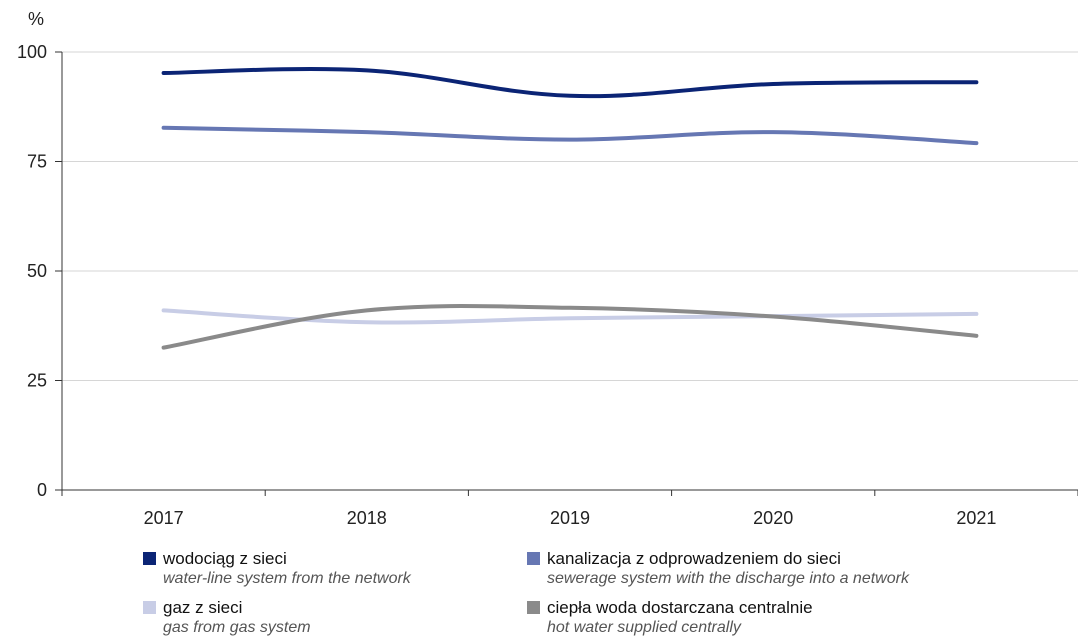  I want to click on y-tick-label: 50, so click(37, 271).